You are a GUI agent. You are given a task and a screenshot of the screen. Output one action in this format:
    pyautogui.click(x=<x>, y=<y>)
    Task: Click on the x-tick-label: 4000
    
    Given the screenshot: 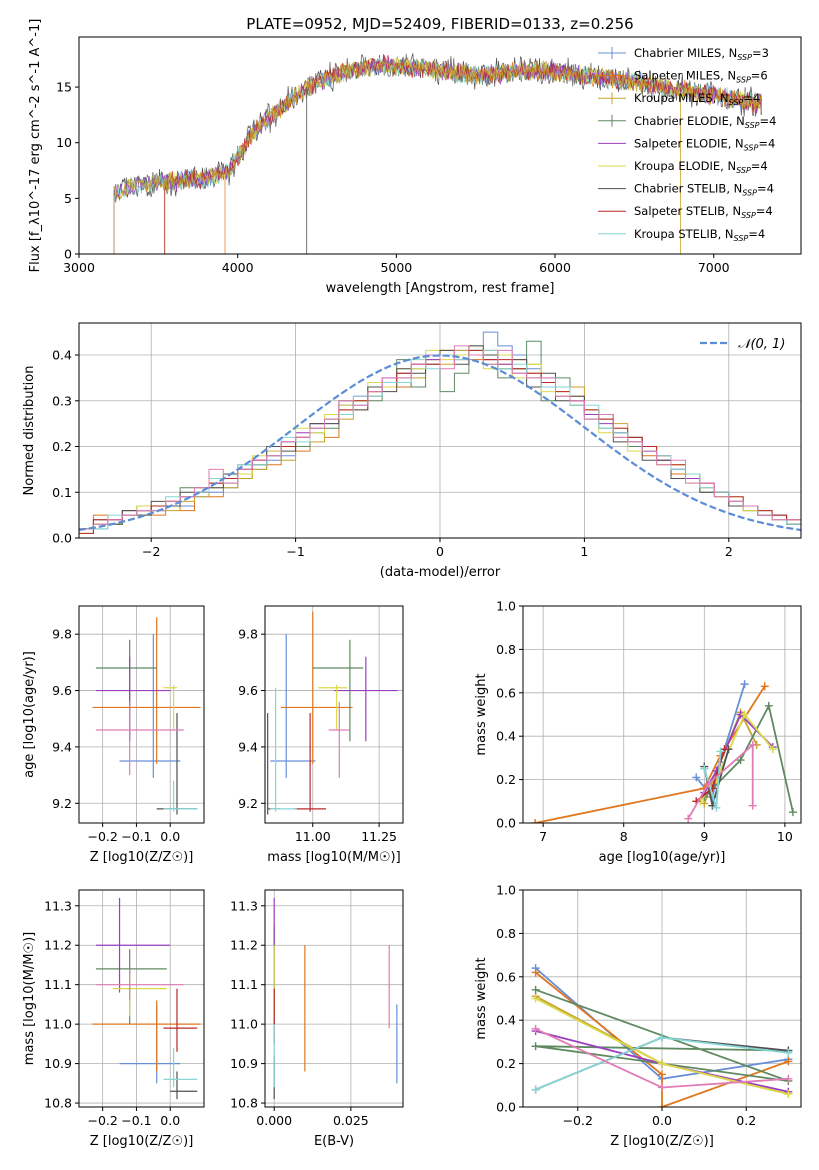 What is the action you would take?
    pyautogui.click(x=238, y=267)
    